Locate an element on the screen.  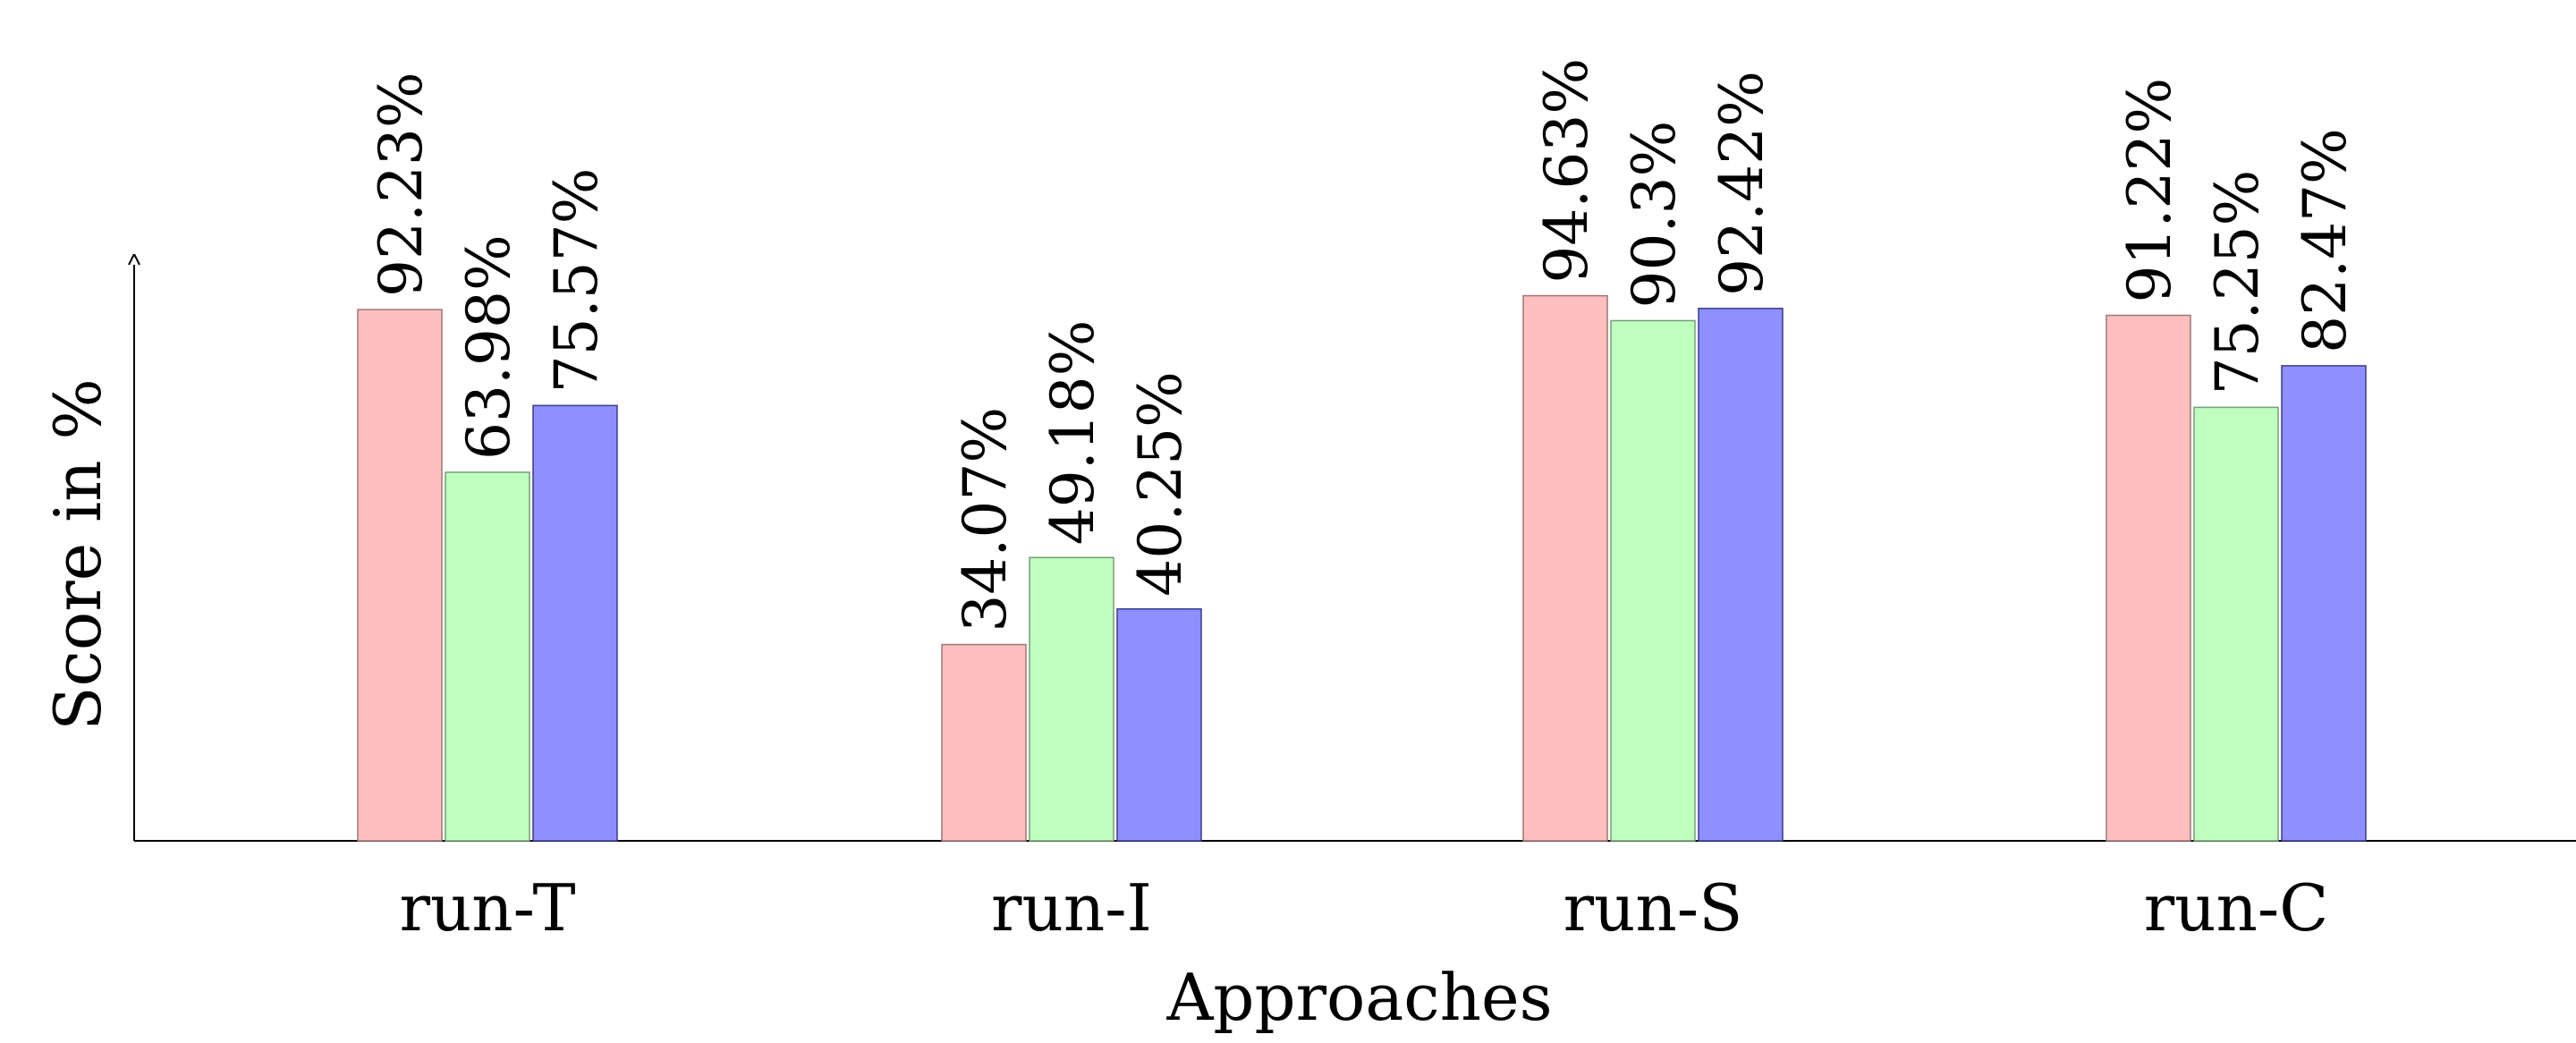
bar-run-T-s1 is located at coordinates (400, 575).